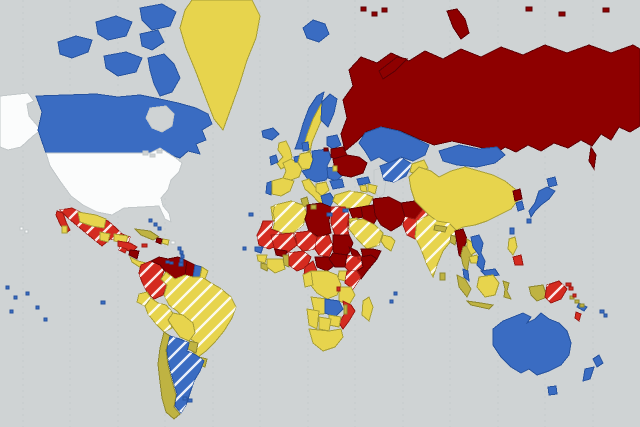 The height and width of the screenshot is (427, 640). What do you see at coordinates (75, 47) in the screenshot?
I see `region-arctic-islands-west` at bounding box center [75, 47].